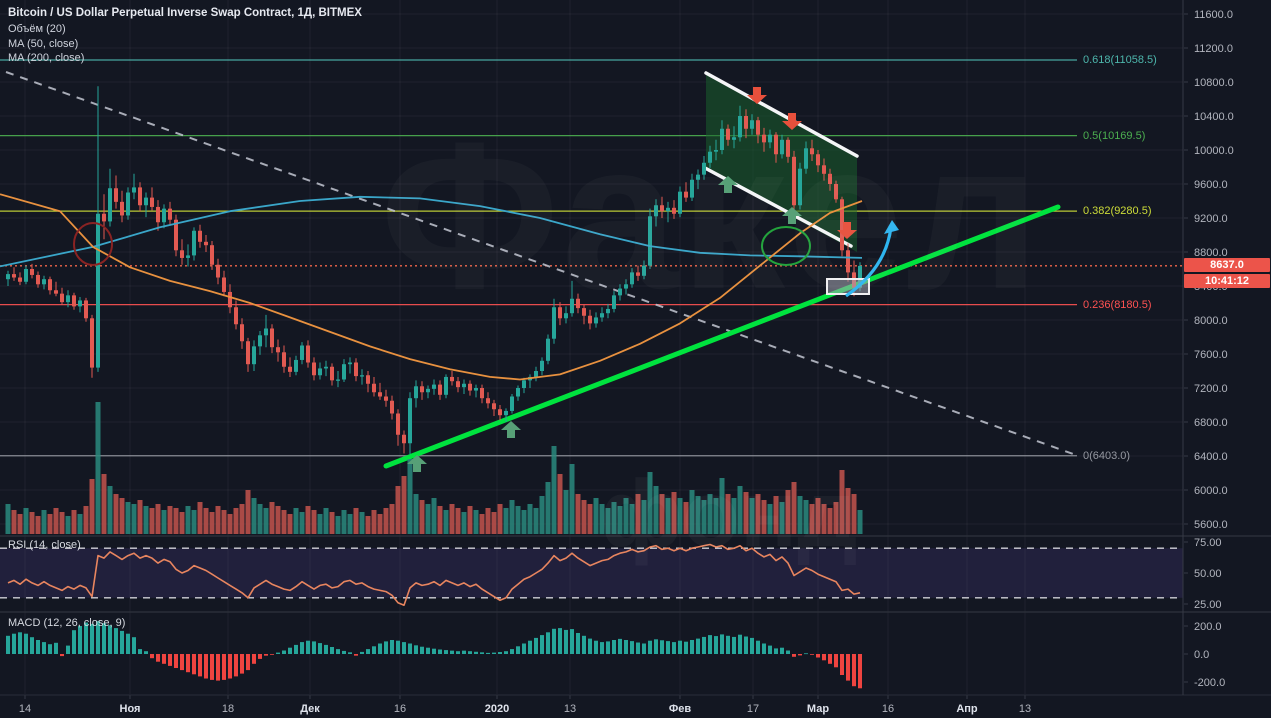 Image resolution: width=1271 pixels, height=718 pixels. What do you see at coordinates (525, 709) in the screenshot?
I see `time-axis-labels: 14 Ноя 18 Дек 16 2020 13 Фев 17 Мар 16 Апр 13` at bounding box center [525, 709].